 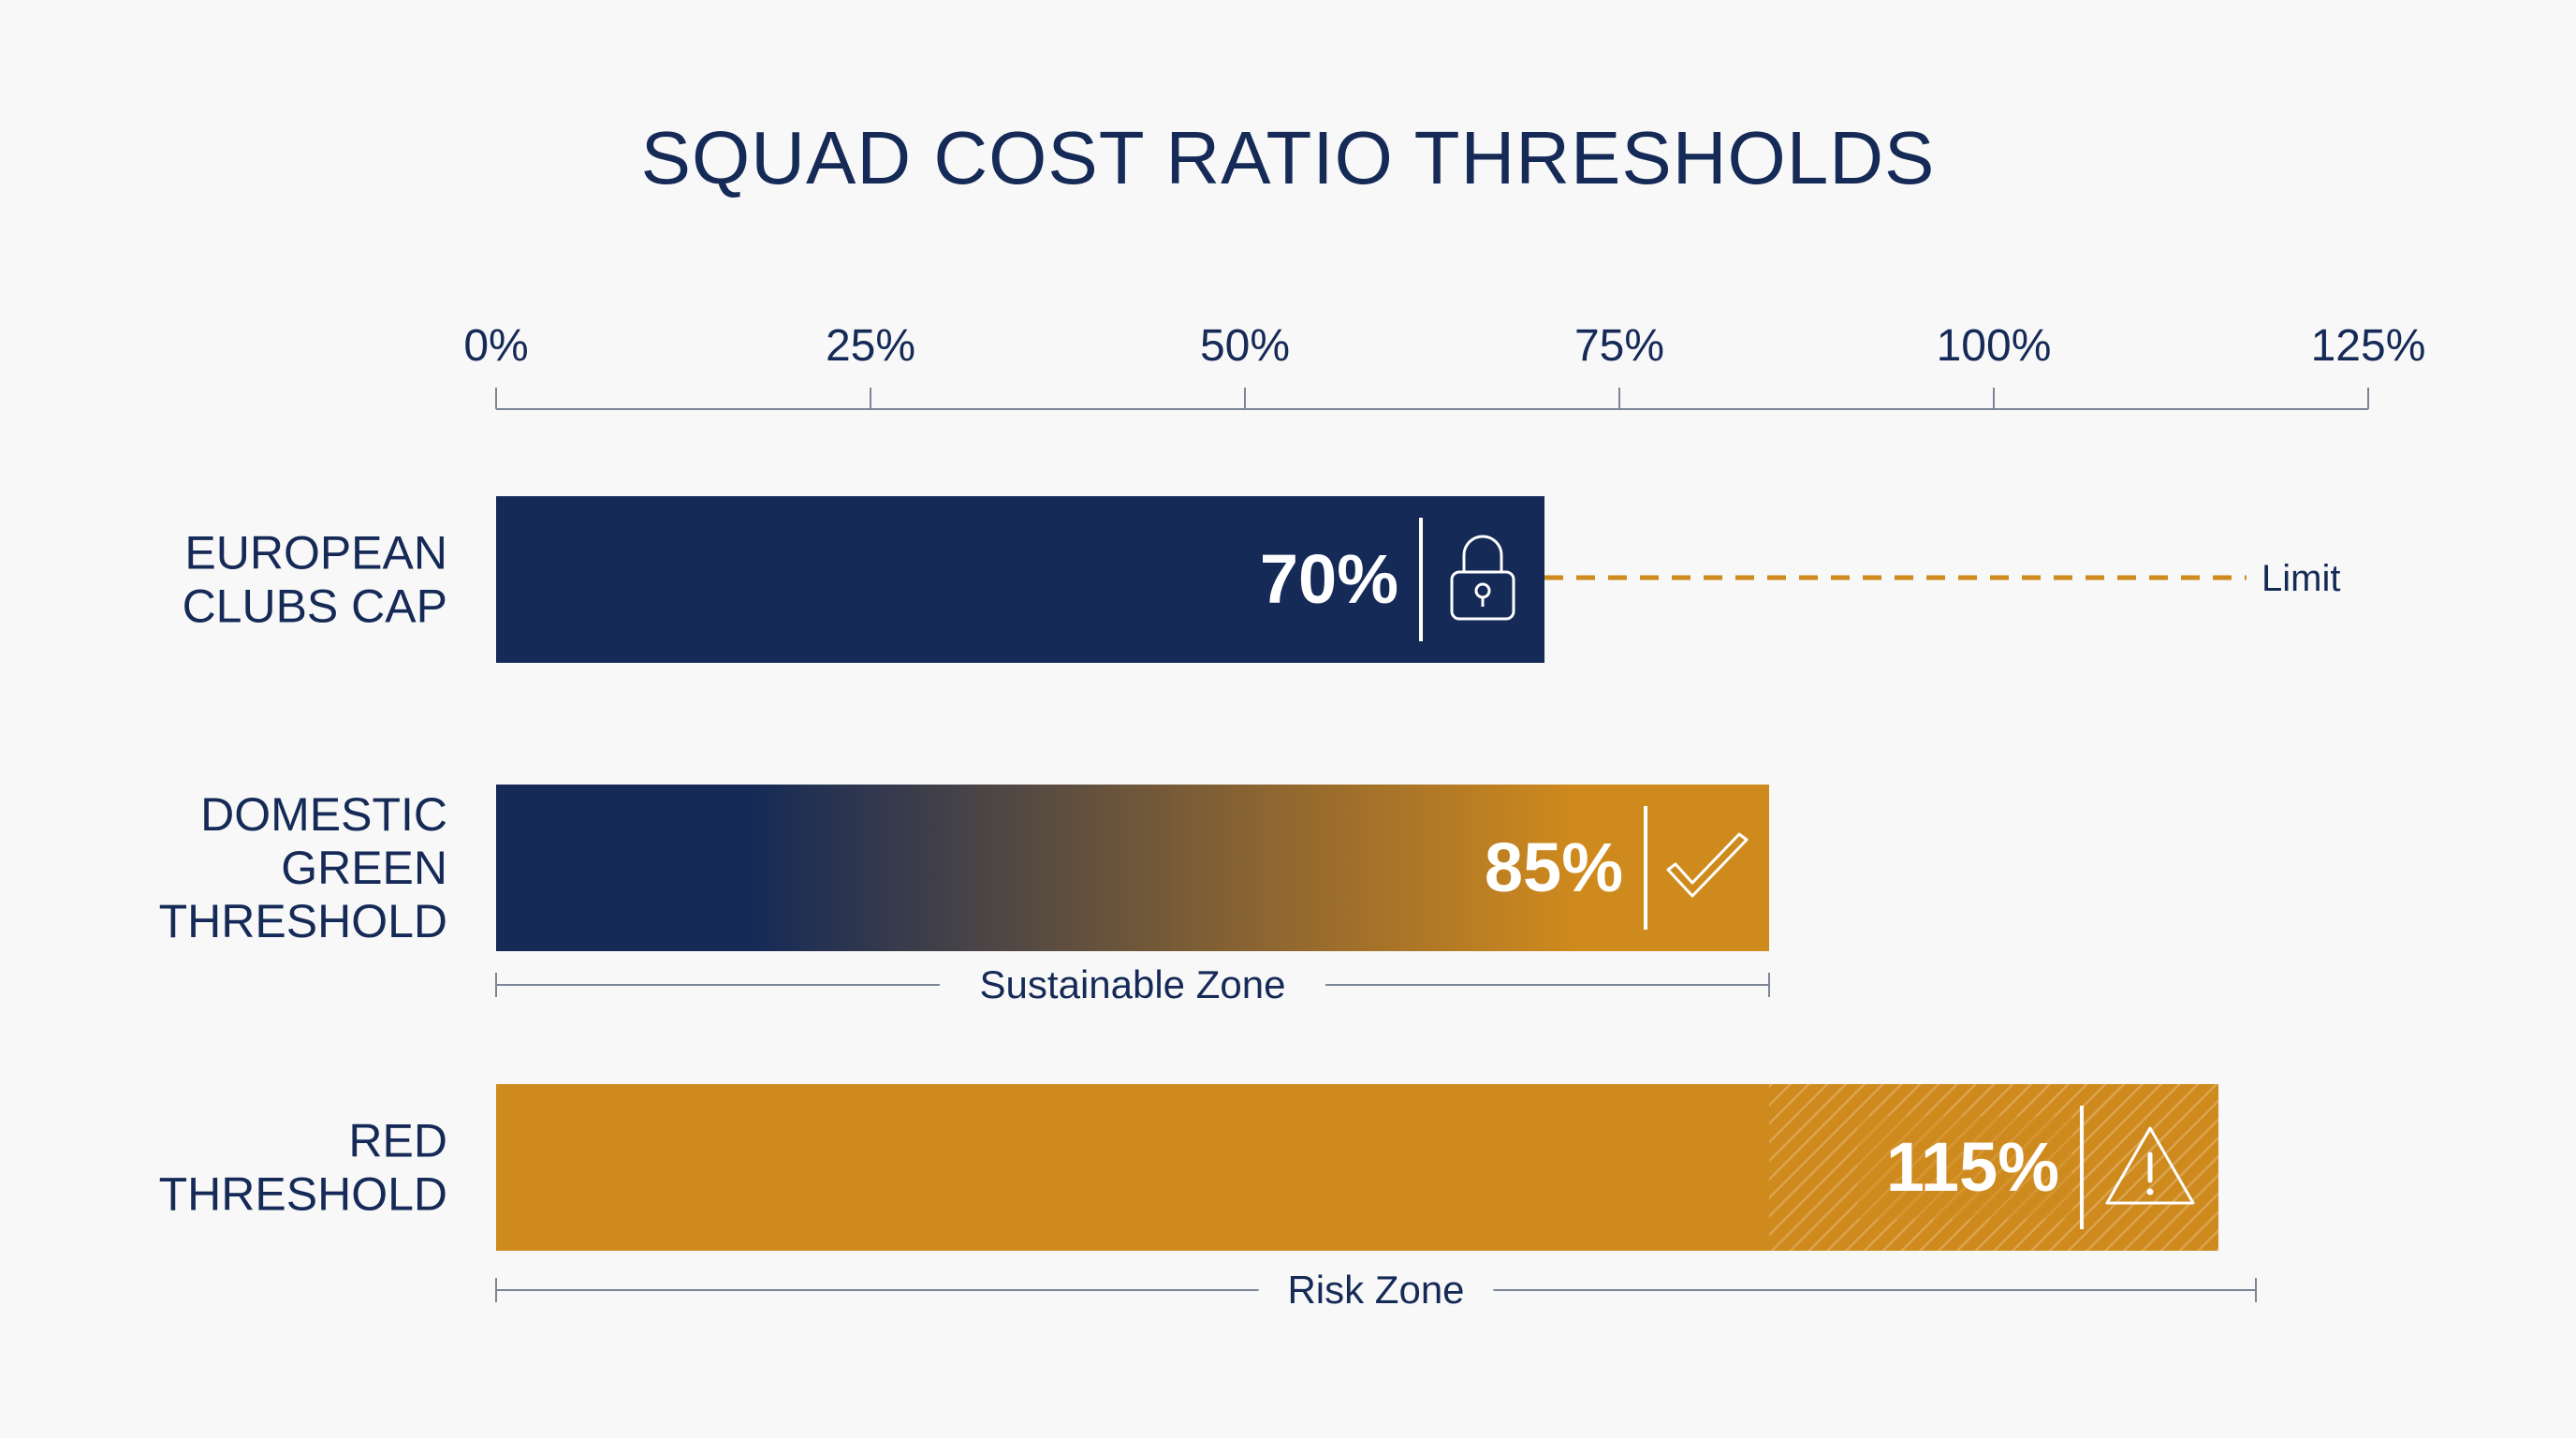 I want to click on lock-shackle, so click(x=1482, y=553).